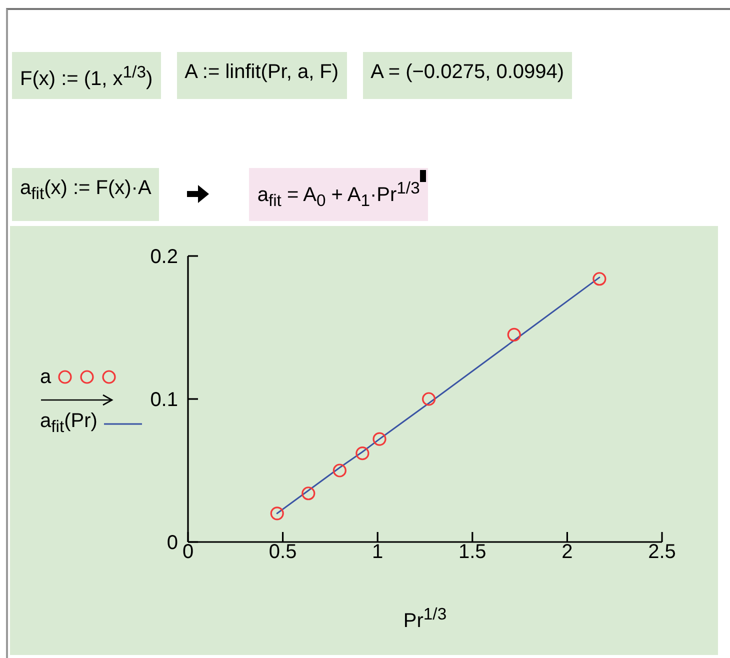 The height and width of the screenshot is (658, 730). What do you see at coordinates (662, 552) in the screenshot?
I see `x-tick-label: 2.5` at bounding box center [662, 552].